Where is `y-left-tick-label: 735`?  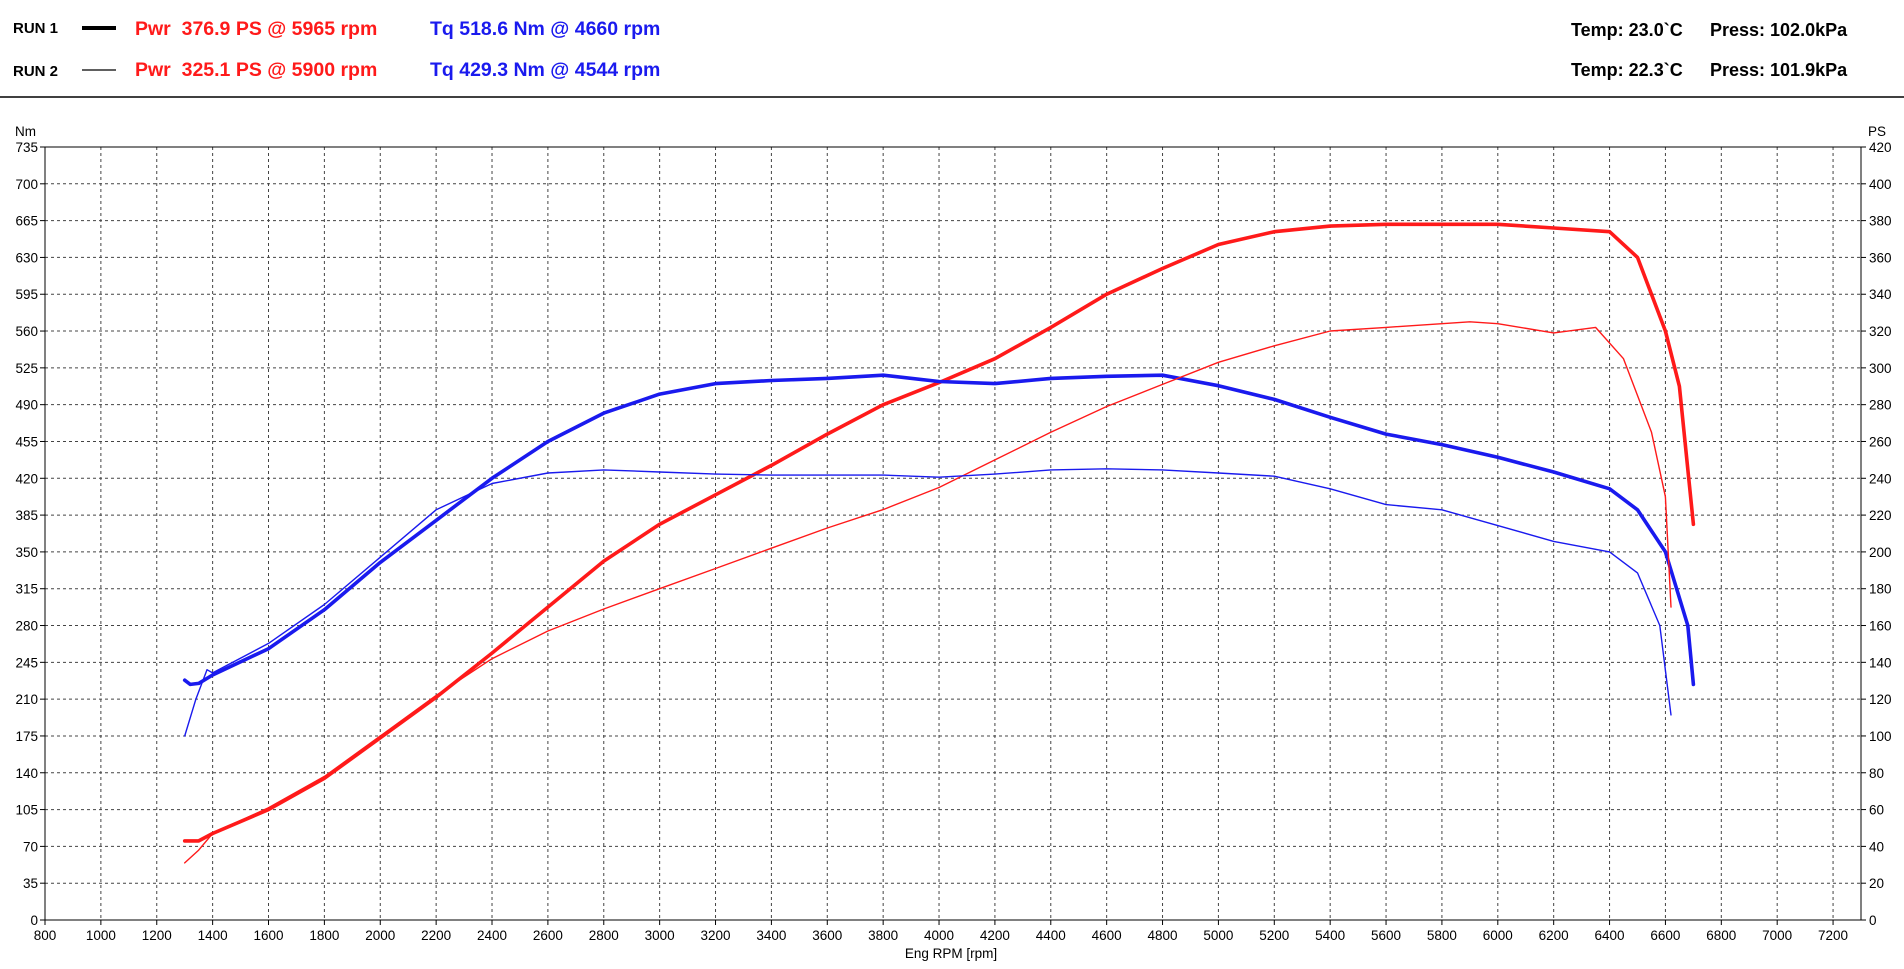 y-left-tick-label: 735 is located at coordinates (26, 147).